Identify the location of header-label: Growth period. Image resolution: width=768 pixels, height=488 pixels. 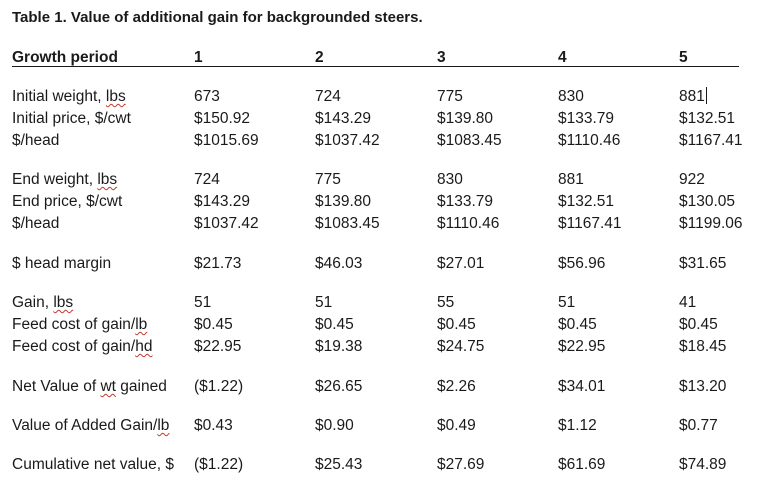
(65, 57).